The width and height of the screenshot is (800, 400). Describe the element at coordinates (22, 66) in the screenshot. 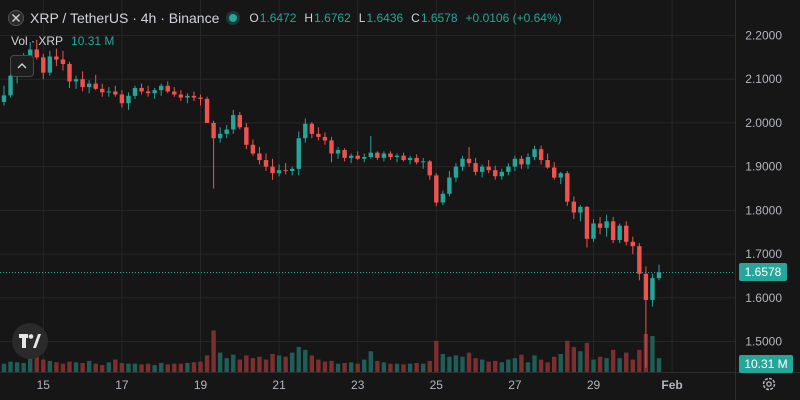

I see `collapse-legend-button` at that location.